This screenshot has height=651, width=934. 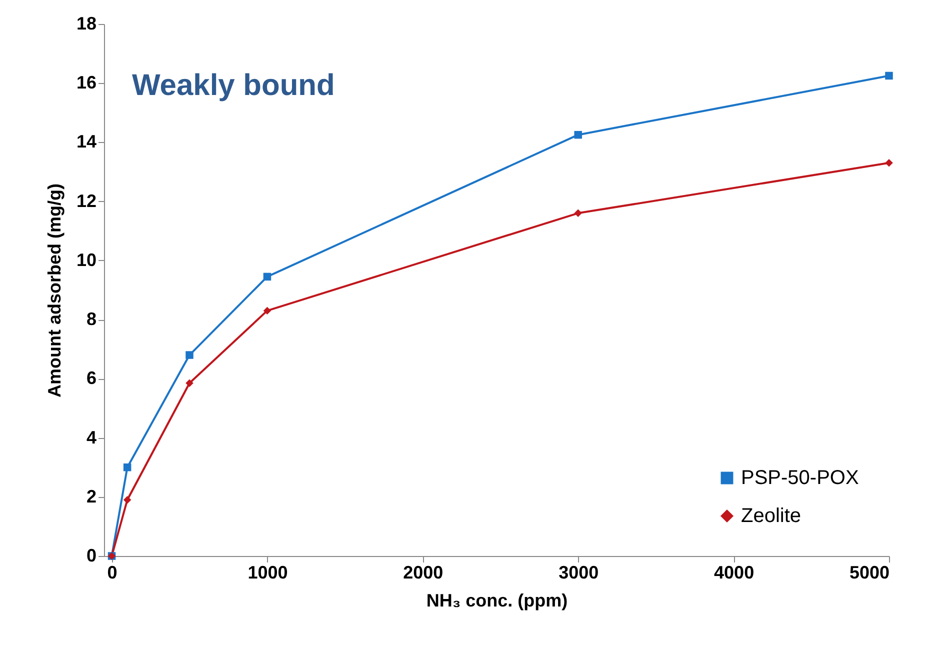 I want to click on x-tick-label: 2000, so click(x=423, y=572).